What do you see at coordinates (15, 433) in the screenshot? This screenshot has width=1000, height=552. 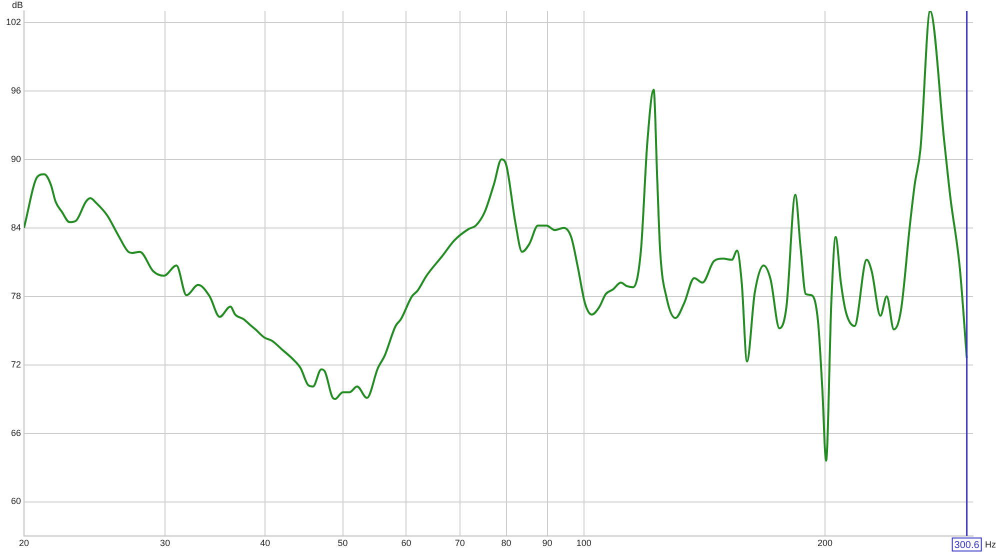 I see `y-tick-label: 66` at bounding box center [15, 433].